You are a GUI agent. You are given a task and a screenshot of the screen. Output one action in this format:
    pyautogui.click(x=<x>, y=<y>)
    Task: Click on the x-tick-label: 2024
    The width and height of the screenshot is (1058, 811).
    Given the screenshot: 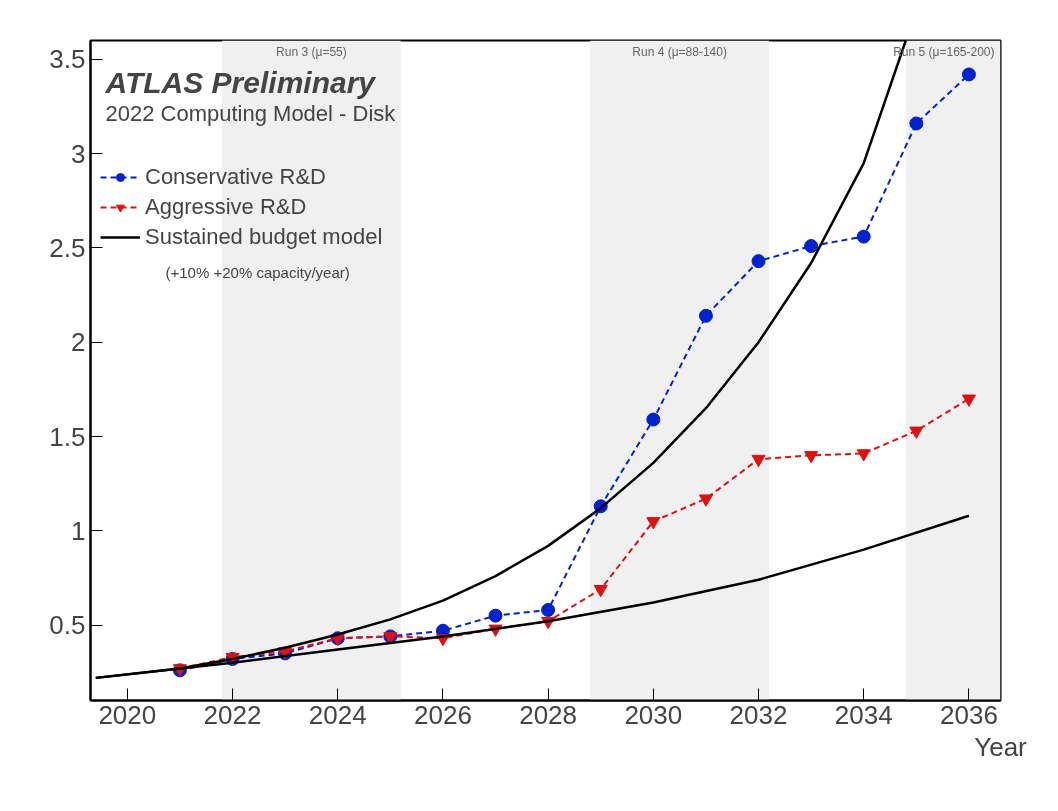 What is the action you would take?
    pyautogui.click(x=337, y=714)
    